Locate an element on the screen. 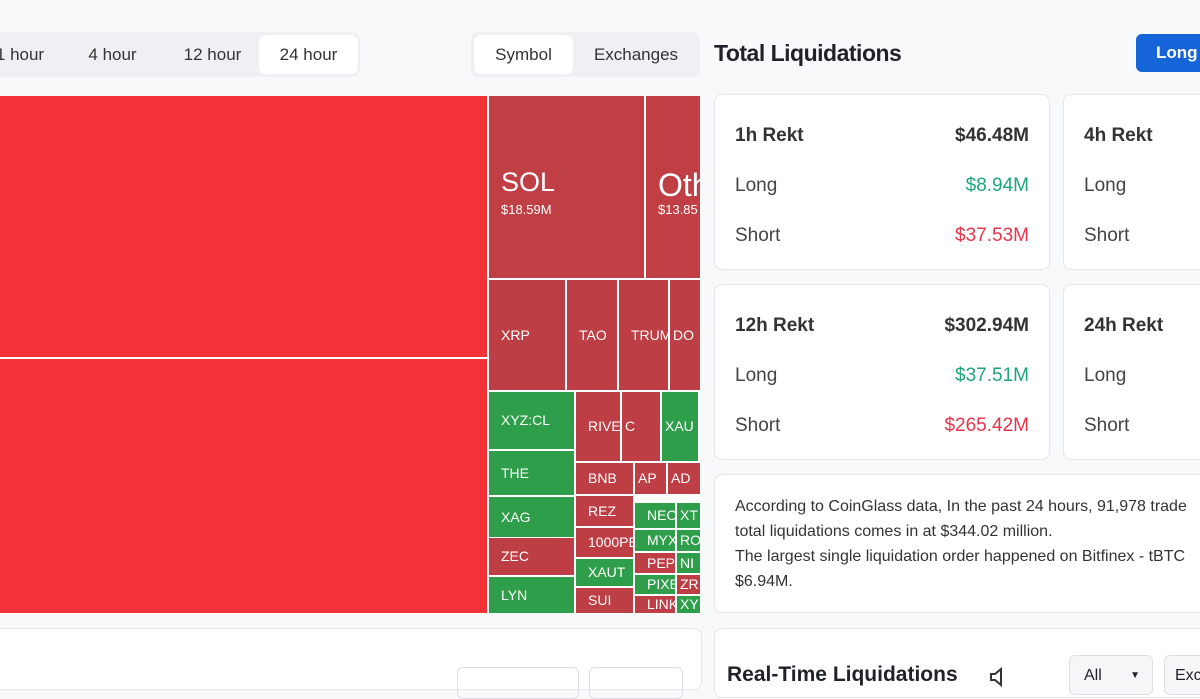 Image resolution: width=1200 pixels, height=699 pixels. view-tab: Symbol is located at coordinates (523, 54).